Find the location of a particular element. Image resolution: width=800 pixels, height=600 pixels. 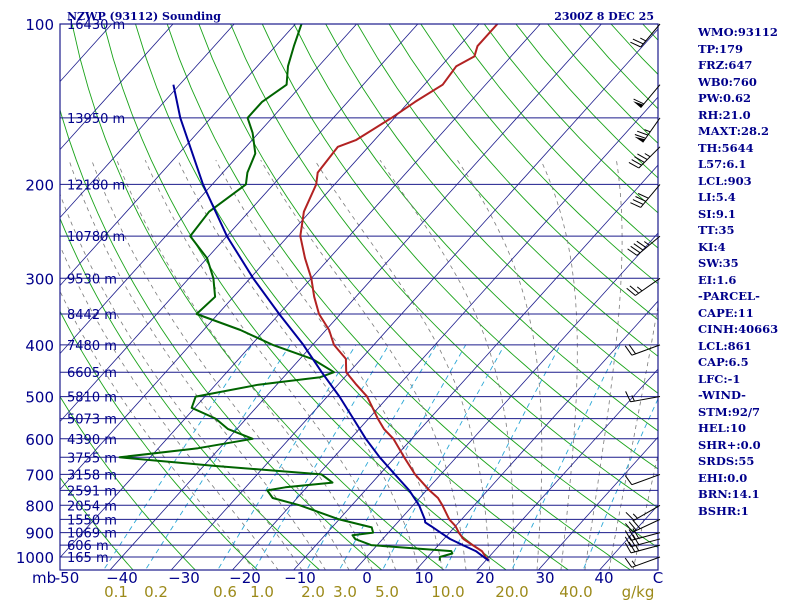

mixing-ratio-tick-label: 40.0 is located at coordinates (575, 591).